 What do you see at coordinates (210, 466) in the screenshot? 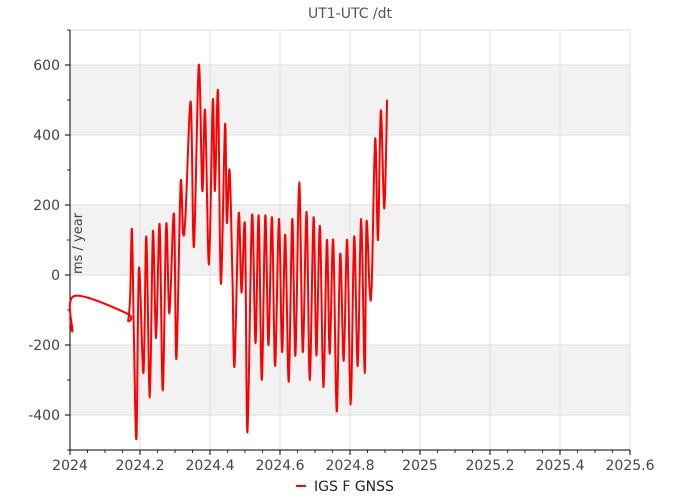
I see `x-tick-label: 2024.4` at bounding box center [210, 466].